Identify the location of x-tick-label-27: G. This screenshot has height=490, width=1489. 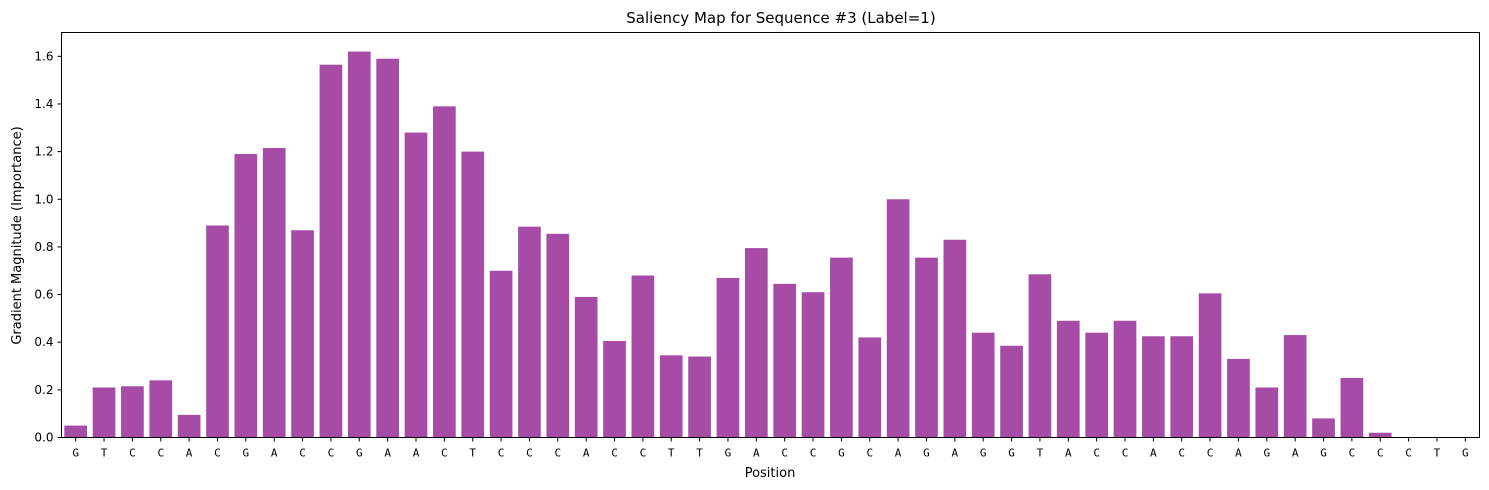
(841, 453).